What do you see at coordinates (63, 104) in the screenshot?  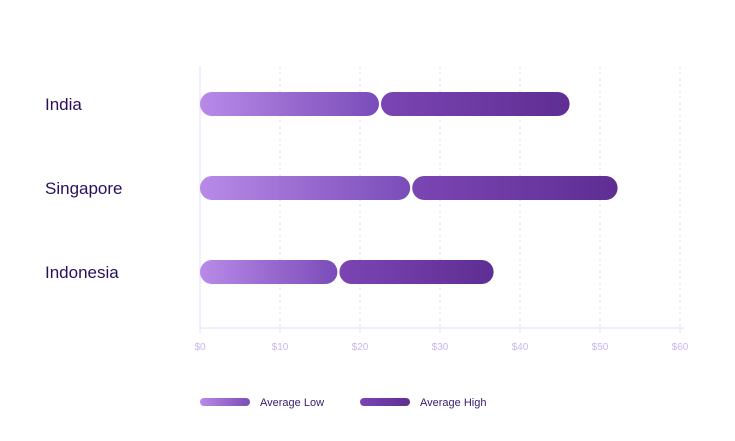 I see `category-label-india: India` at bounding box center [63, 104].